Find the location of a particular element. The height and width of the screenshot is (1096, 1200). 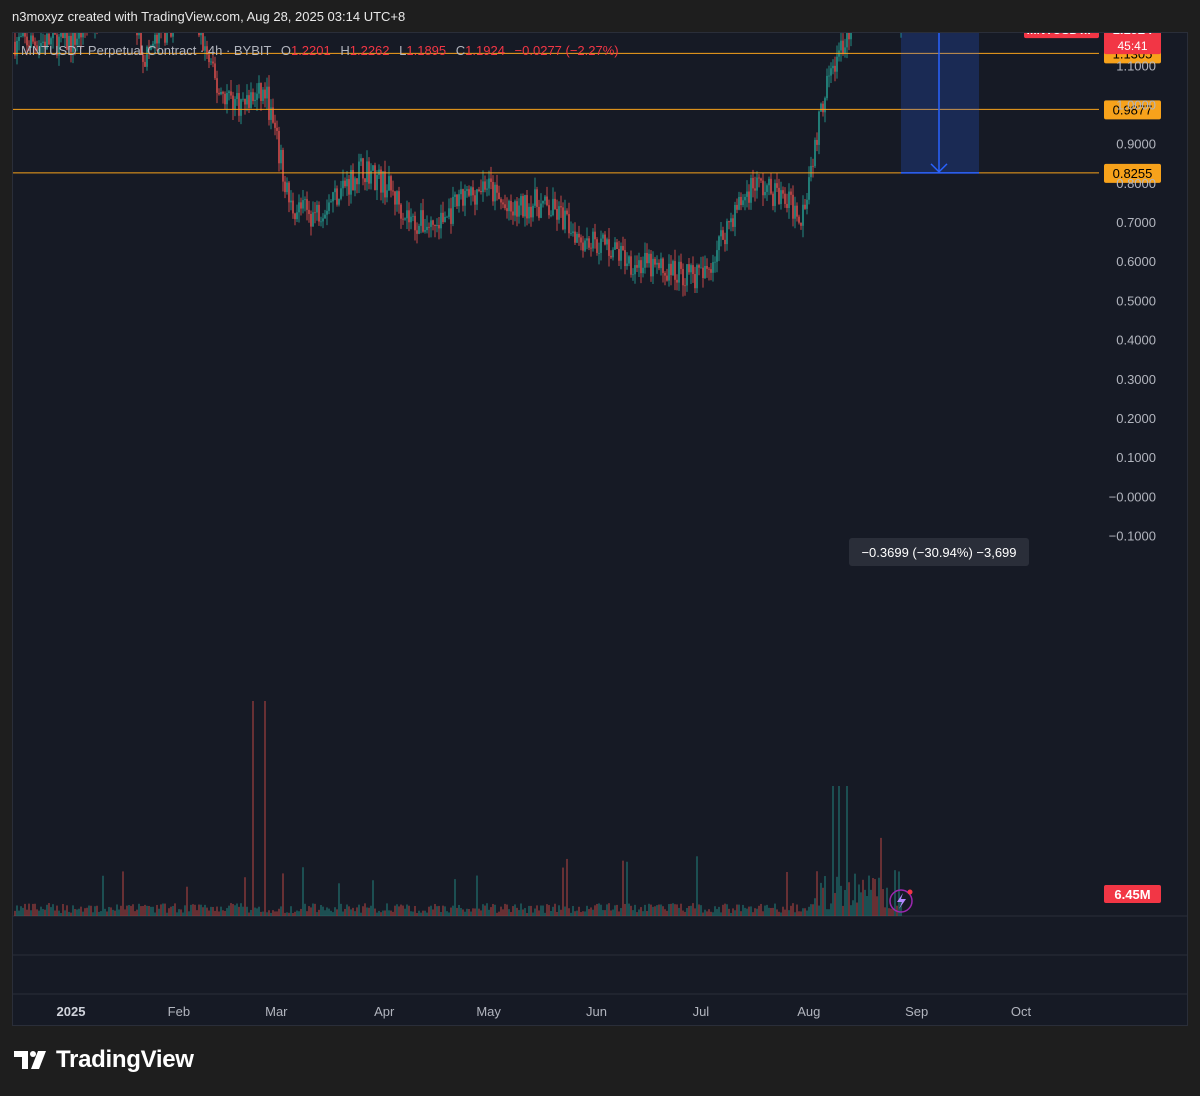

low-value: 1.1895 is located at coordinates (426, 50).